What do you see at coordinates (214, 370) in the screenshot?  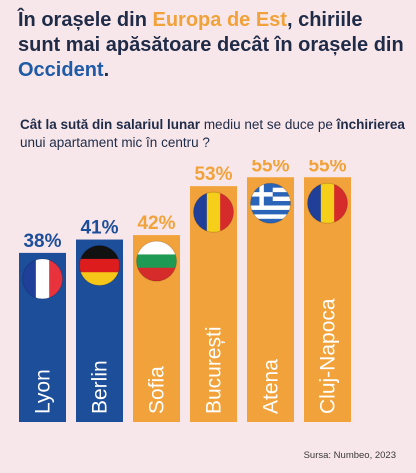 I see `category-label: București` at bounding box center [214, 370].